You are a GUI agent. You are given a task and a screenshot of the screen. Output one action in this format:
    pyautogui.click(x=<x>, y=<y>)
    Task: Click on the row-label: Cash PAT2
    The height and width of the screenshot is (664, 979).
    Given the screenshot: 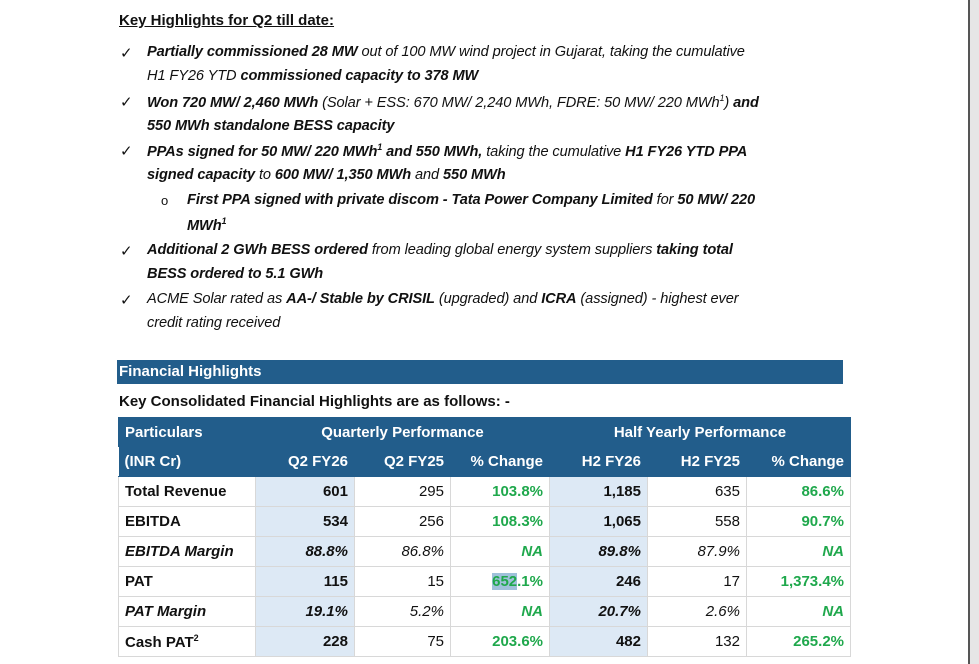 What is the action you would take?
    pyautogui.click(x=187, y=641)
    